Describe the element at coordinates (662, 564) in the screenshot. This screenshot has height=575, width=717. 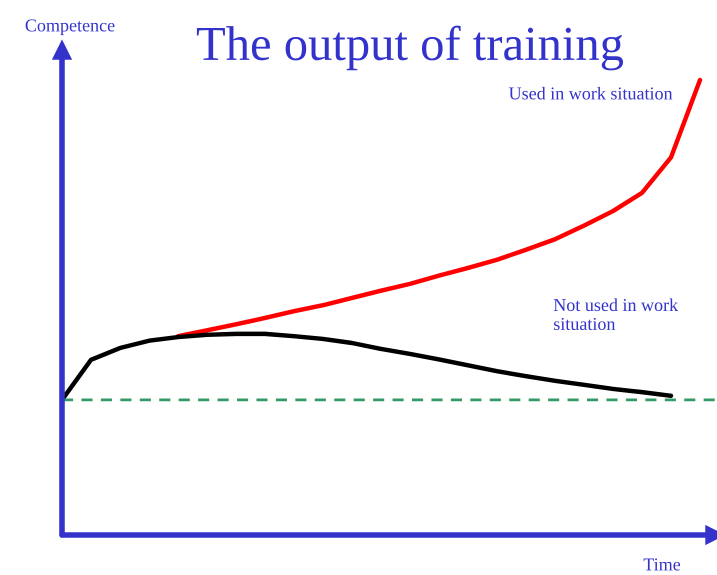
I see `x-axis-title: Time` at that location.